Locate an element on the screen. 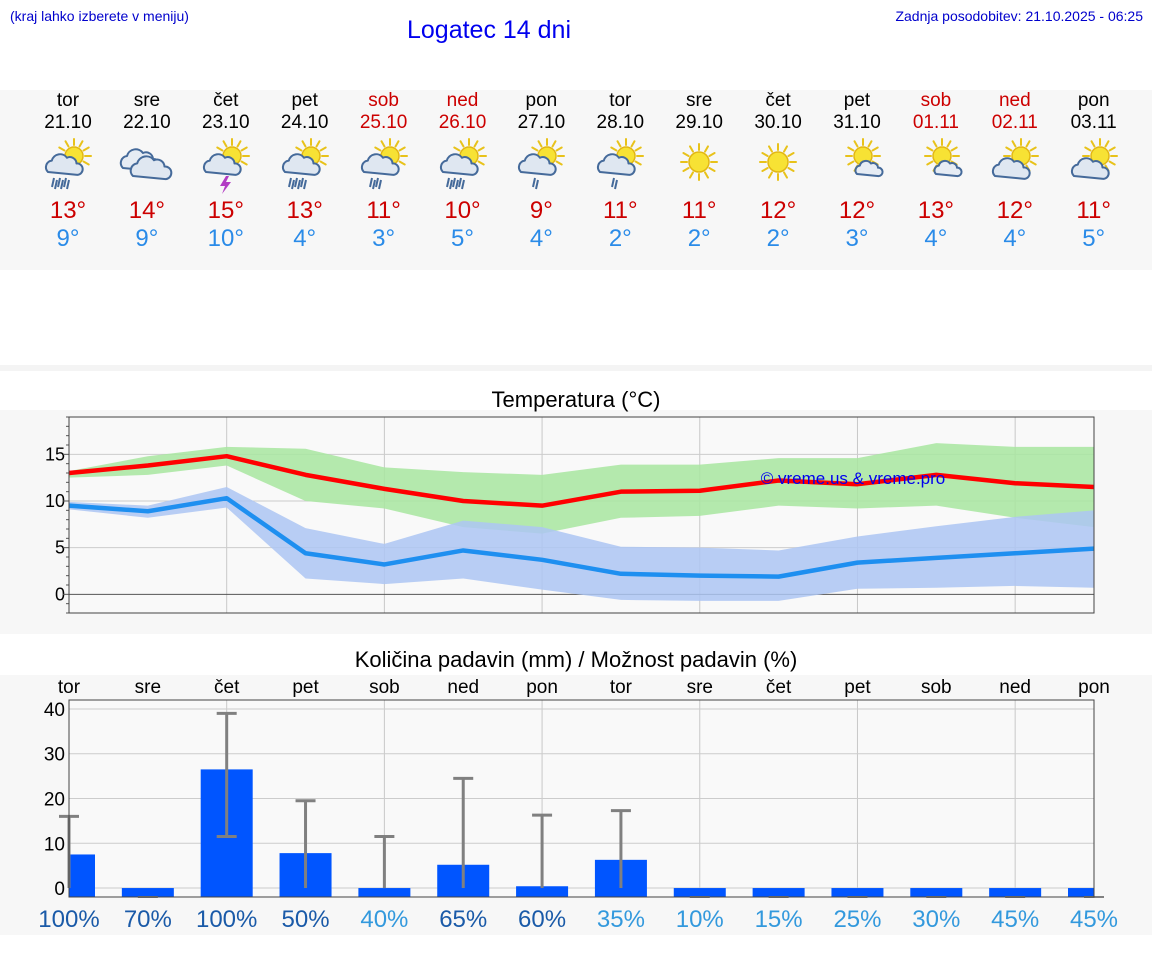  location-menu-hint: (kraj lahko izberete v meniju) is located at coordinates (99, 16).